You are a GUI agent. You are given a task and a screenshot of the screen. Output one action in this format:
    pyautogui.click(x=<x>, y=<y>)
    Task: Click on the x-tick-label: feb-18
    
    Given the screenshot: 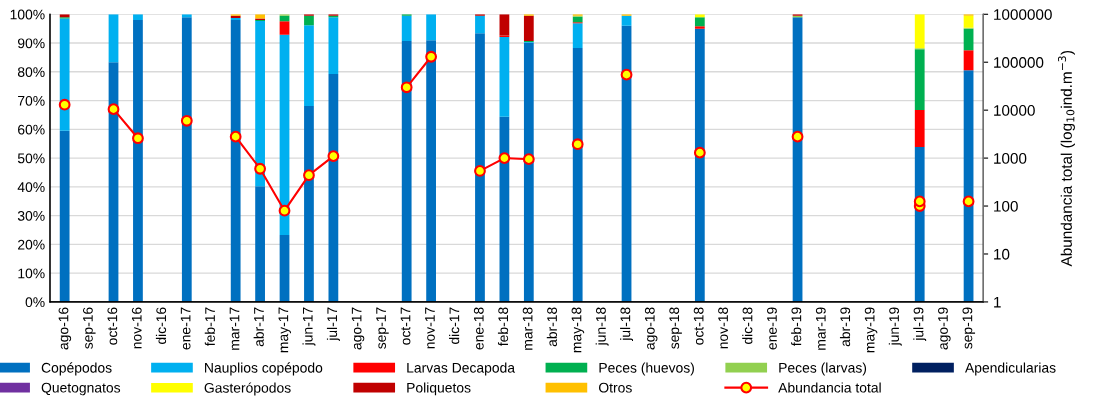 What is the action you would take?
    pyautogui.click(x=503, y=326)
    